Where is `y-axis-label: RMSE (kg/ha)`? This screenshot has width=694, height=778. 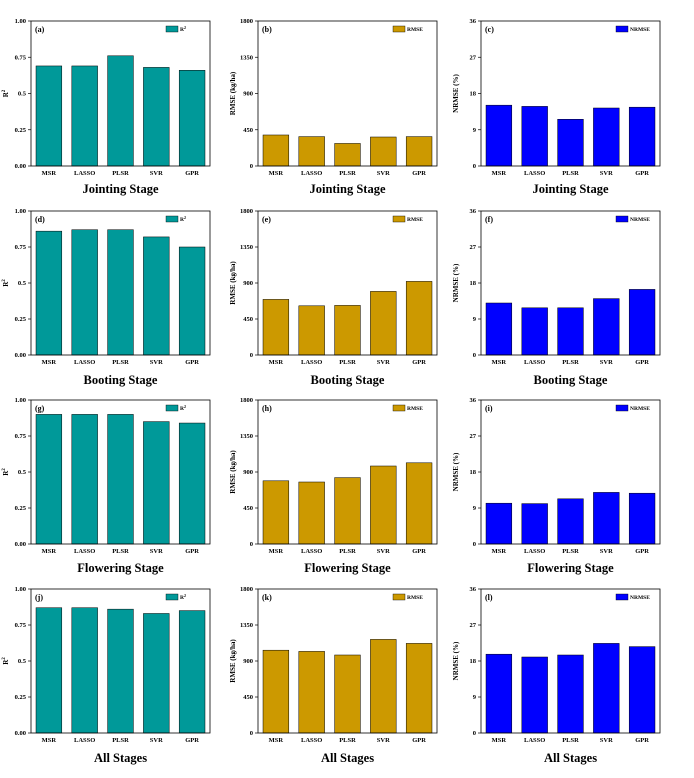
y-axis-label: RMSE (kg/ha) is located at coordinates (233, 661).